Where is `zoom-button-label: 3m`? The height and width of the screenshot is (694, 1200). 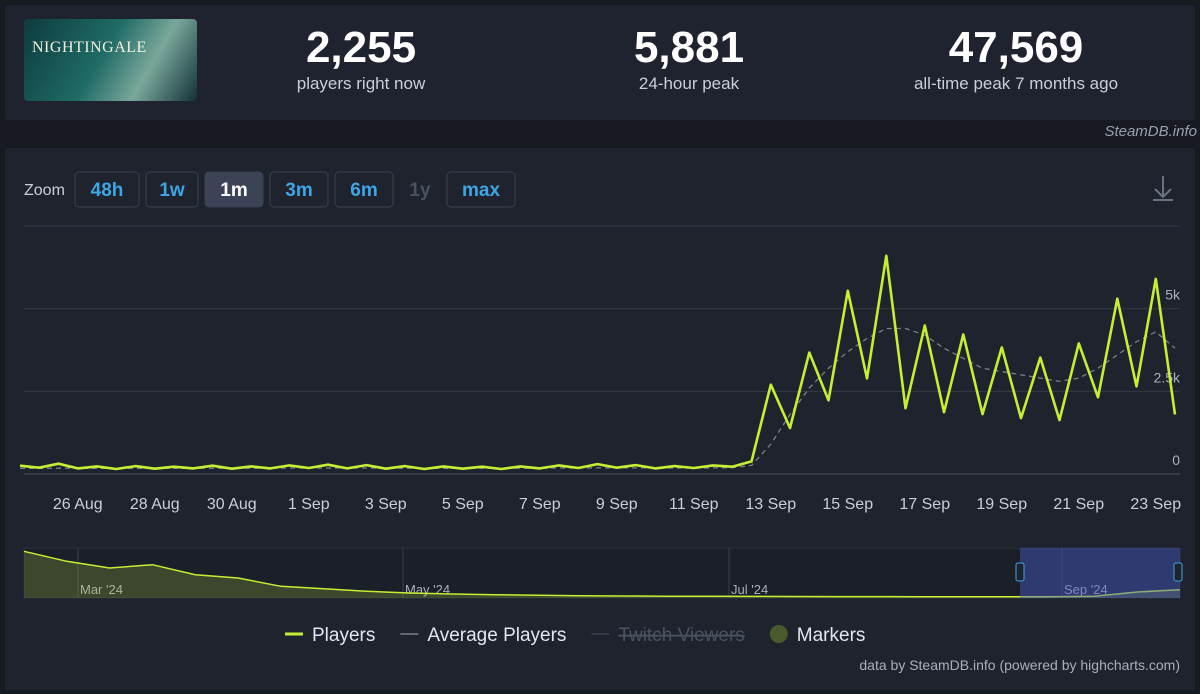
zoom-button-label: 3m is located at coordinates (298, 190).